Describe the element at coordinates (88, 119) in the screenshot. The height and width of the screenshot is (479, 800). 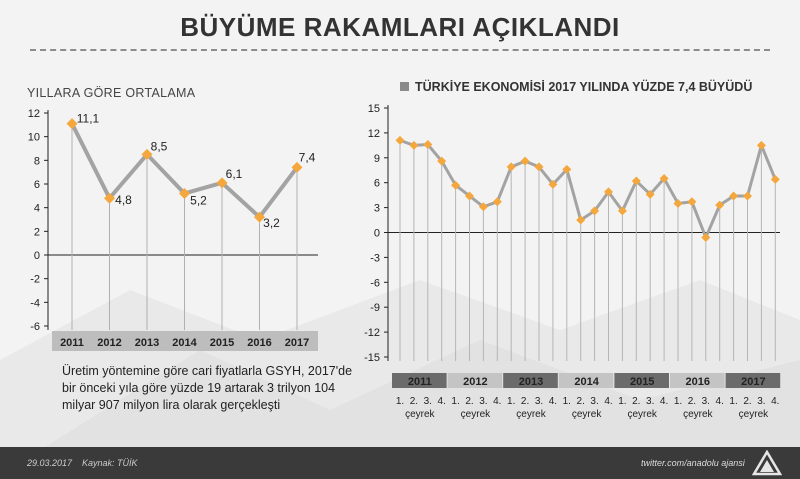
I see `data-value-label: 11,1` at that location.